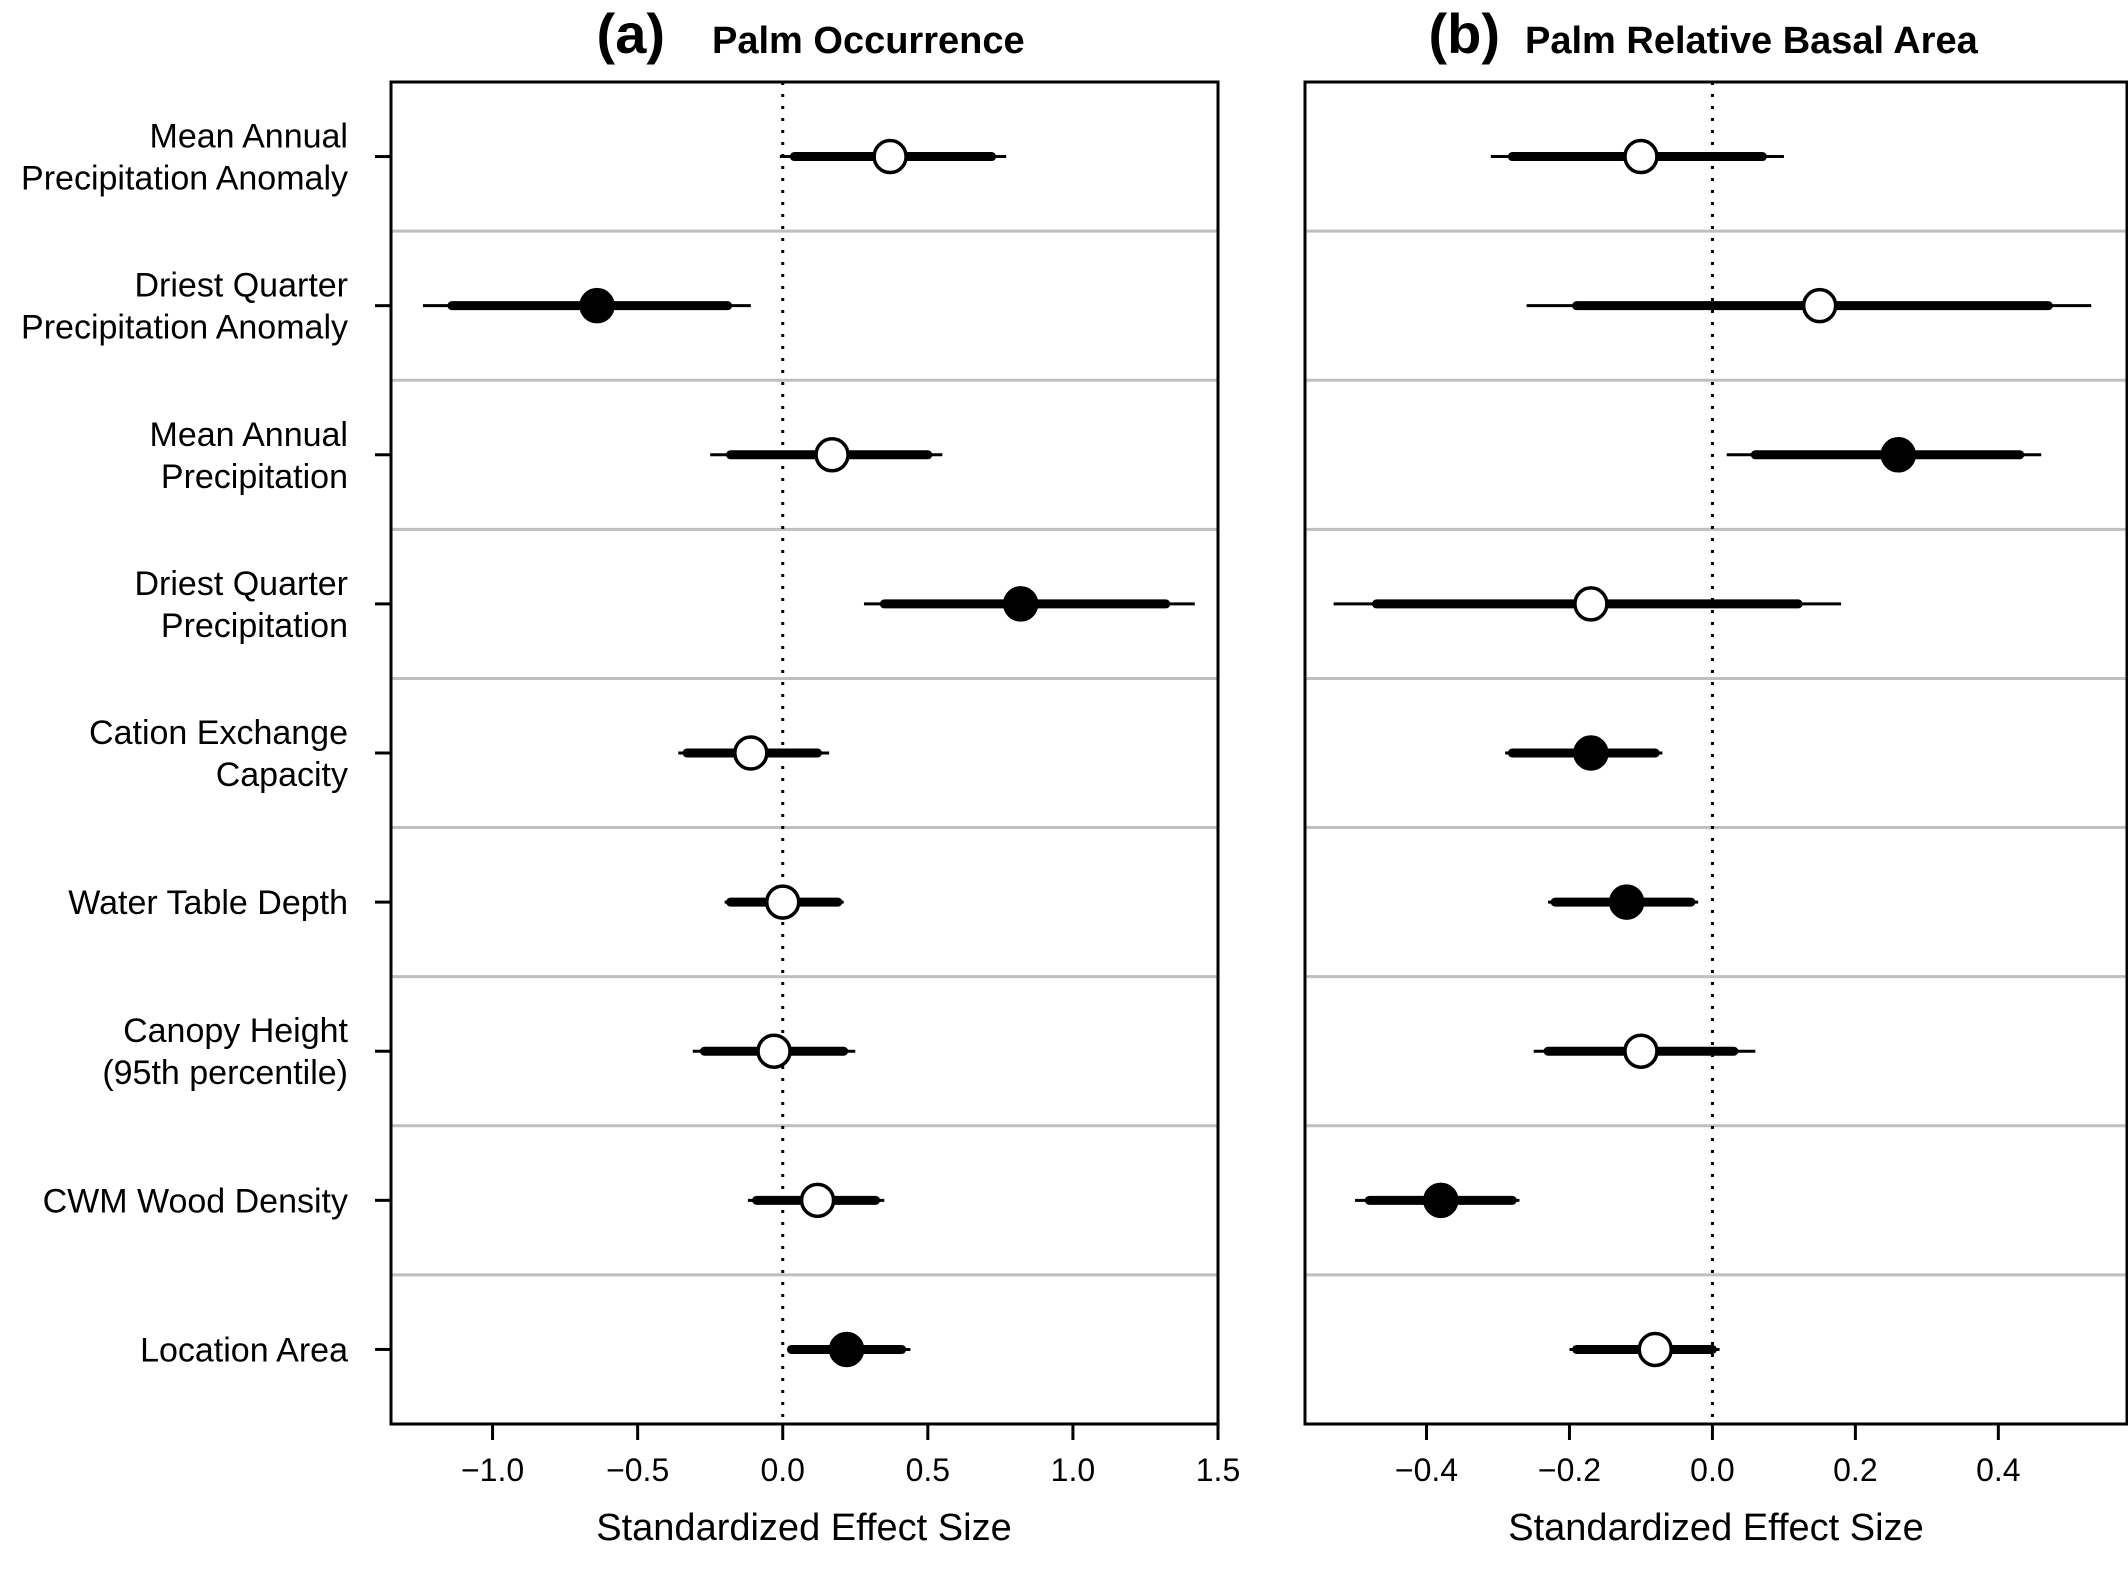  Describe the element at coordinates (1752, 41) in the screenshot. I see `panel-b-title: Palm Relative Basal Area` at that location.